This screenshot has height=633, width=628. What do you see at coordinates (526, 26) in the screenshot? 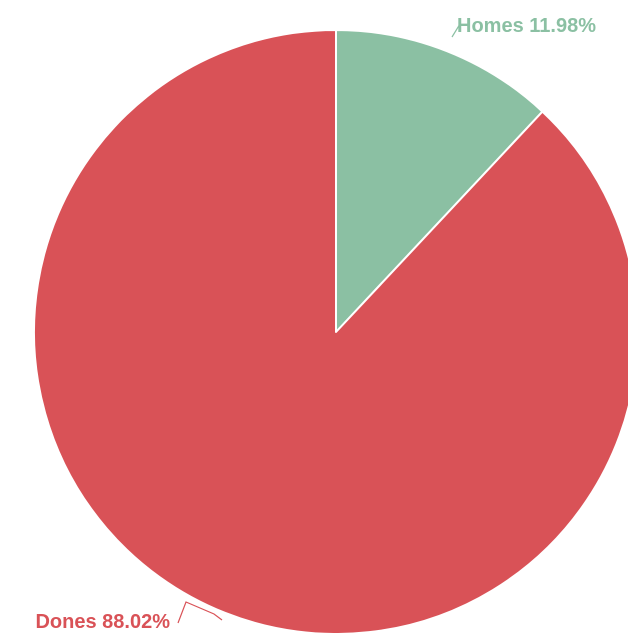
I see `slice-label-homes: Homes 11.98%` at bounding box center [526, 26].